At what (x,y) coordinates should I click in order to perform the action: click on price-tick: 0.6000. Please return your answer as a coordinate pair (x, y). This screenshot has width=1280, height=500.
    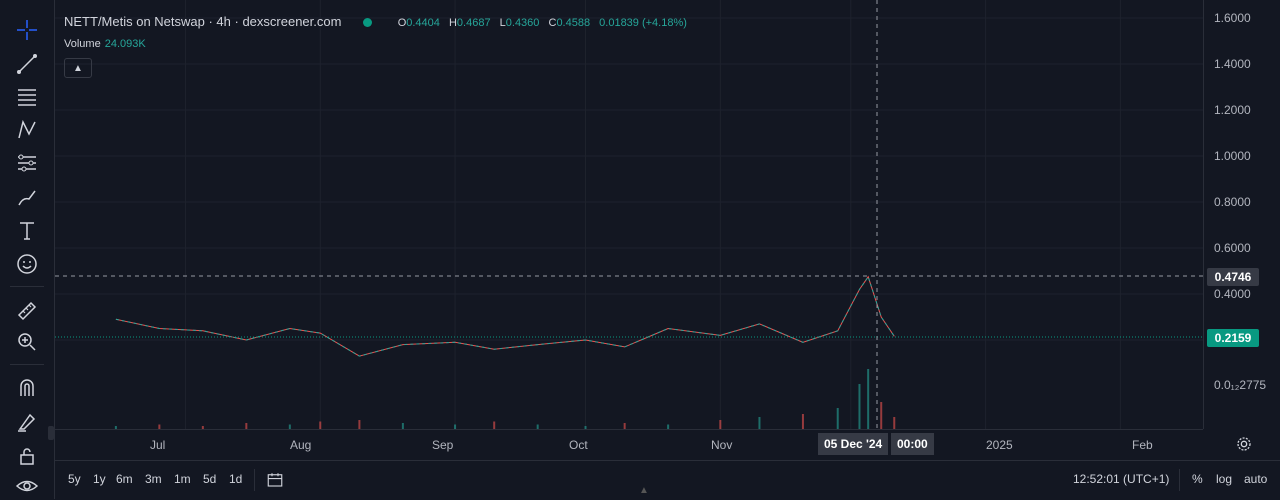
    Looking at the image, I should click on (1232, 248).